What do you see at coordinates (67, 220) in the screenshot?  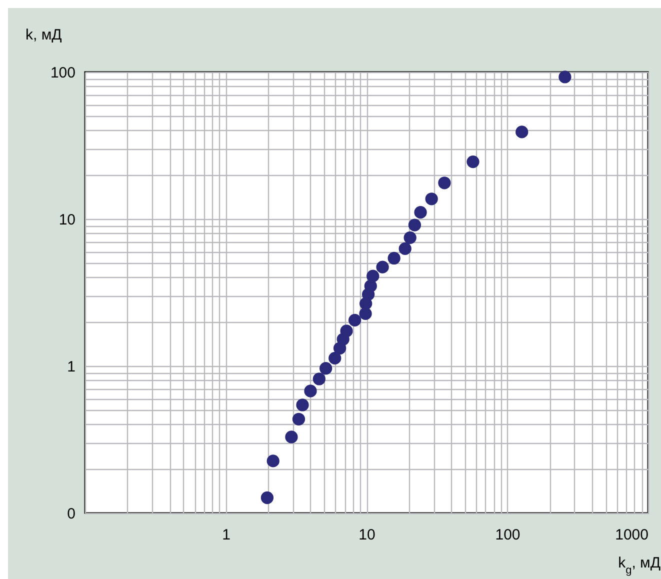 I see `y-tick-label: 10` at bounding box center [67, 220].